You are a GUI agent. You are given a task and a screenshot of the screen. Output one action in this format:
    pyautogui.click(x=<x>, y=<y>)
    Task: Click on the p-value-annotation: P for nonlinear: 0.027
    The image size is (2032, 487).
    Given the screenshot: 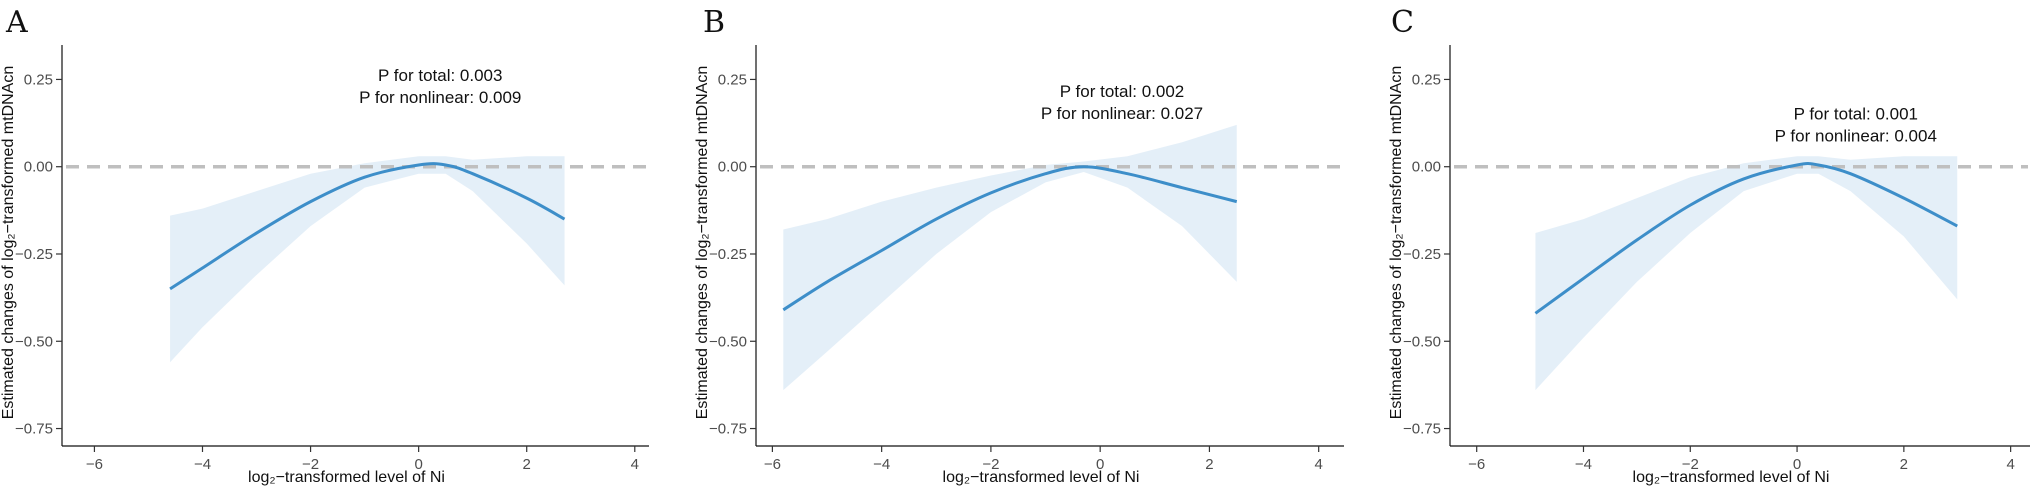 What is the action you would take?
    pyautogui.click(x=1122, y=113)
    